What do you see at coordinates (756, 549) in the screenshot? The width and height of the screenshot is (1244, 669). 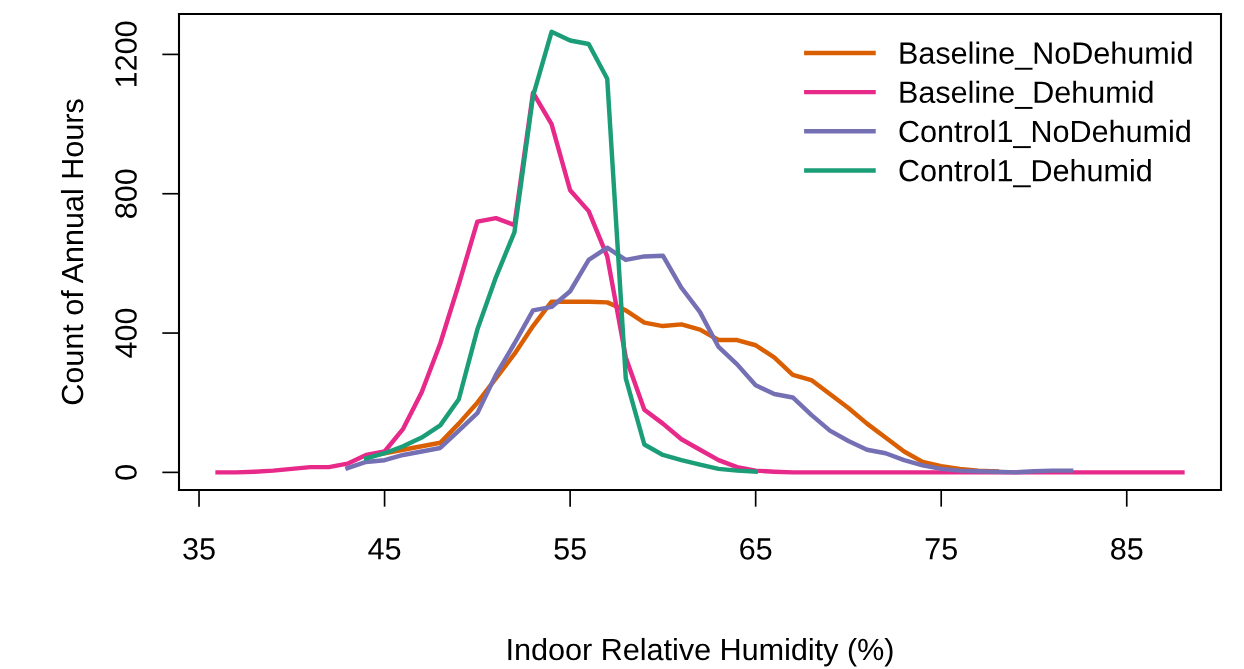 I see `x-tick-label: 65` at bounding box center [756, 549].